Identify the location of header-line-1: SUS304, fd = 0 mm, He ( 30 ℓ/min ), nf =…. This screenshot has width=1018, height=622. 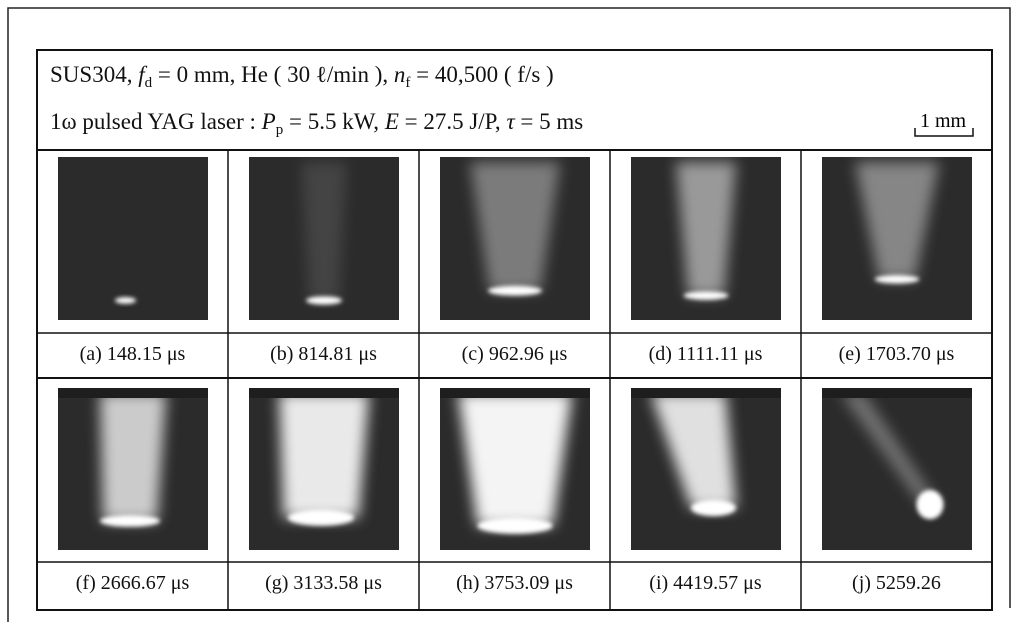
(302, 77).